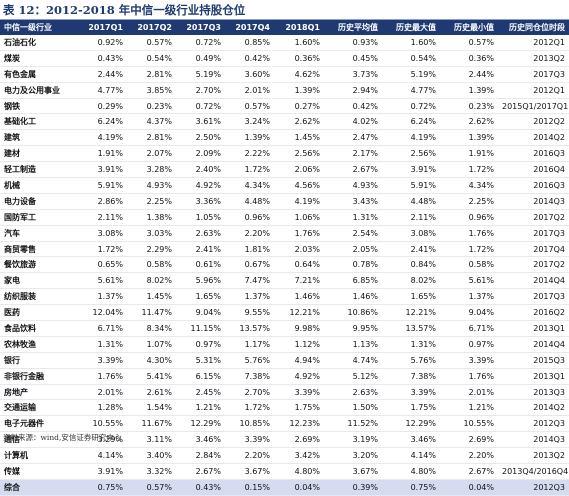 This screenshot has width=569, height=496. What do you see at coordinates (353, 487) in the screenshot?
I see `value-cell: 0.39%` at bounding box center [353, 487].